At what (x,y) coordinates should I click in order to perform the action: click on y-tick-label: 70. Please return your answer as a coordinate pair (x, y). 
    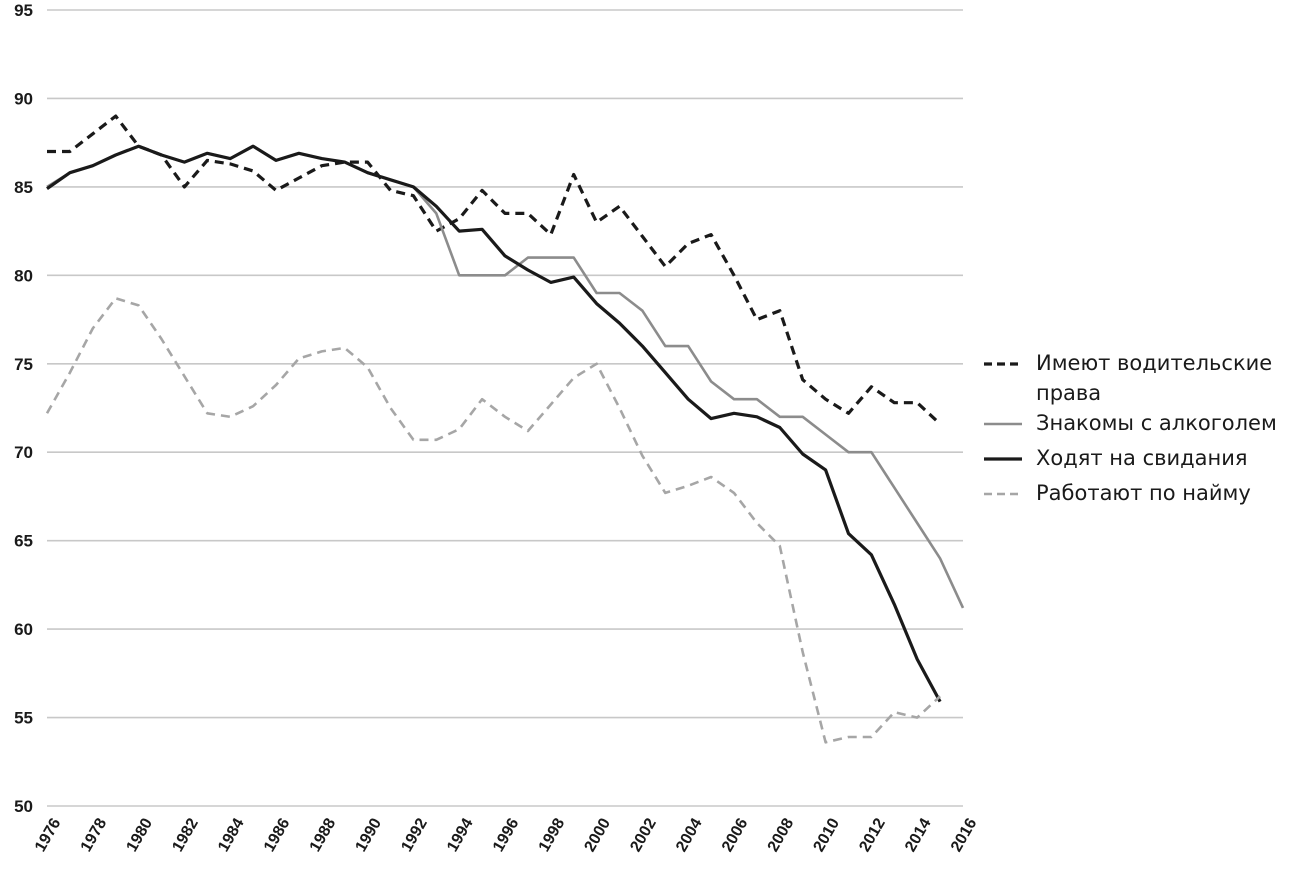
    Looking at the image, I should click on (23, 452).